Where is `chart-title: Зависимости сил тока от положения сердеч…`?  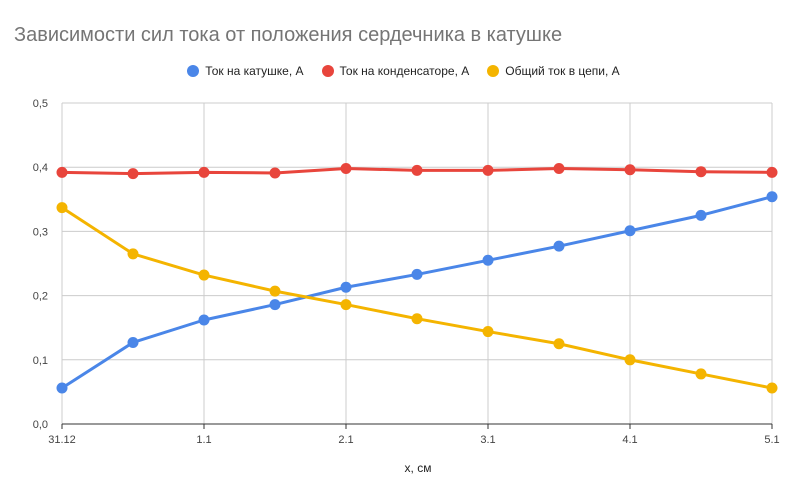
chart-title: Зависимости сил тока от положения сердеч… is located at coordinates (288, 35).